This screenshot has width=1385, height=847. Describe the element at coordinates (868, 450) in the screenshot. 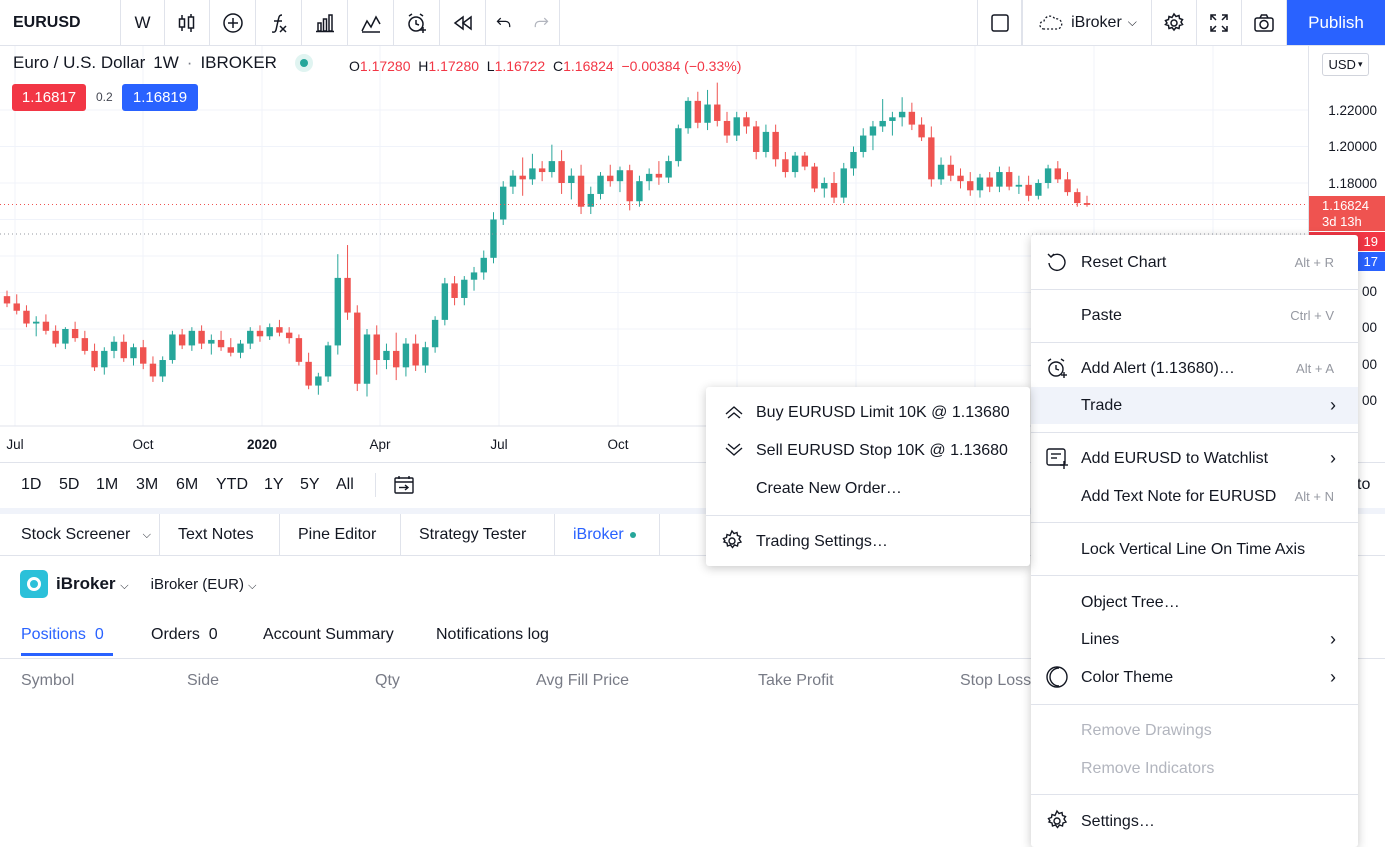

I see `menu-item-sell-stop: Sell EURUSD Stop 10K @ 1.13680` at that location.